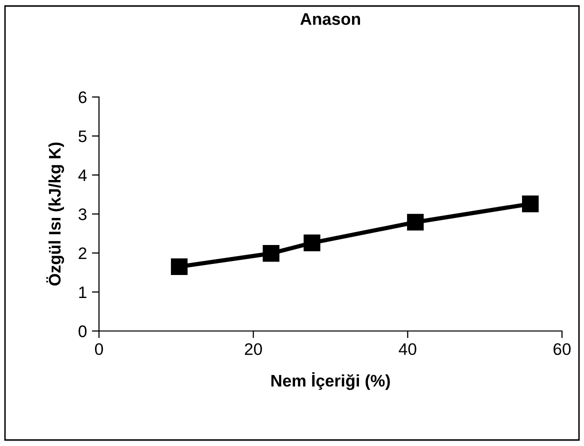 The image size is (584, 446). What do you see at coordinates (407, 349) in the screenshot?
I see `x-tick-label: 40` at bounding box center [407, 349].